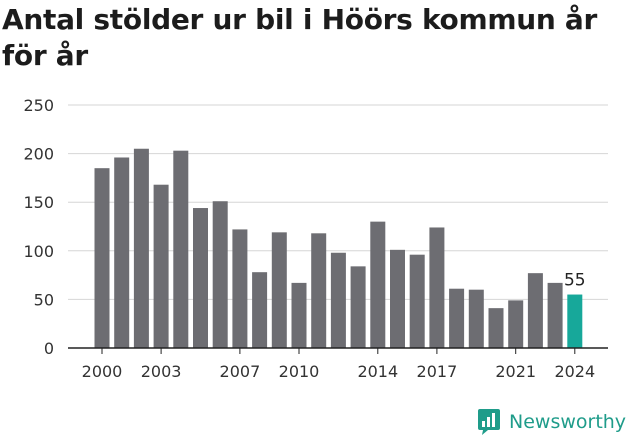 The width and height of the screenshot is (631, 439). Describe the element at coordinates (338, 364) in the screenshot. I see `x-axis: 2000 2003 2007 2010 2014 2017 2021 2024` at that location.